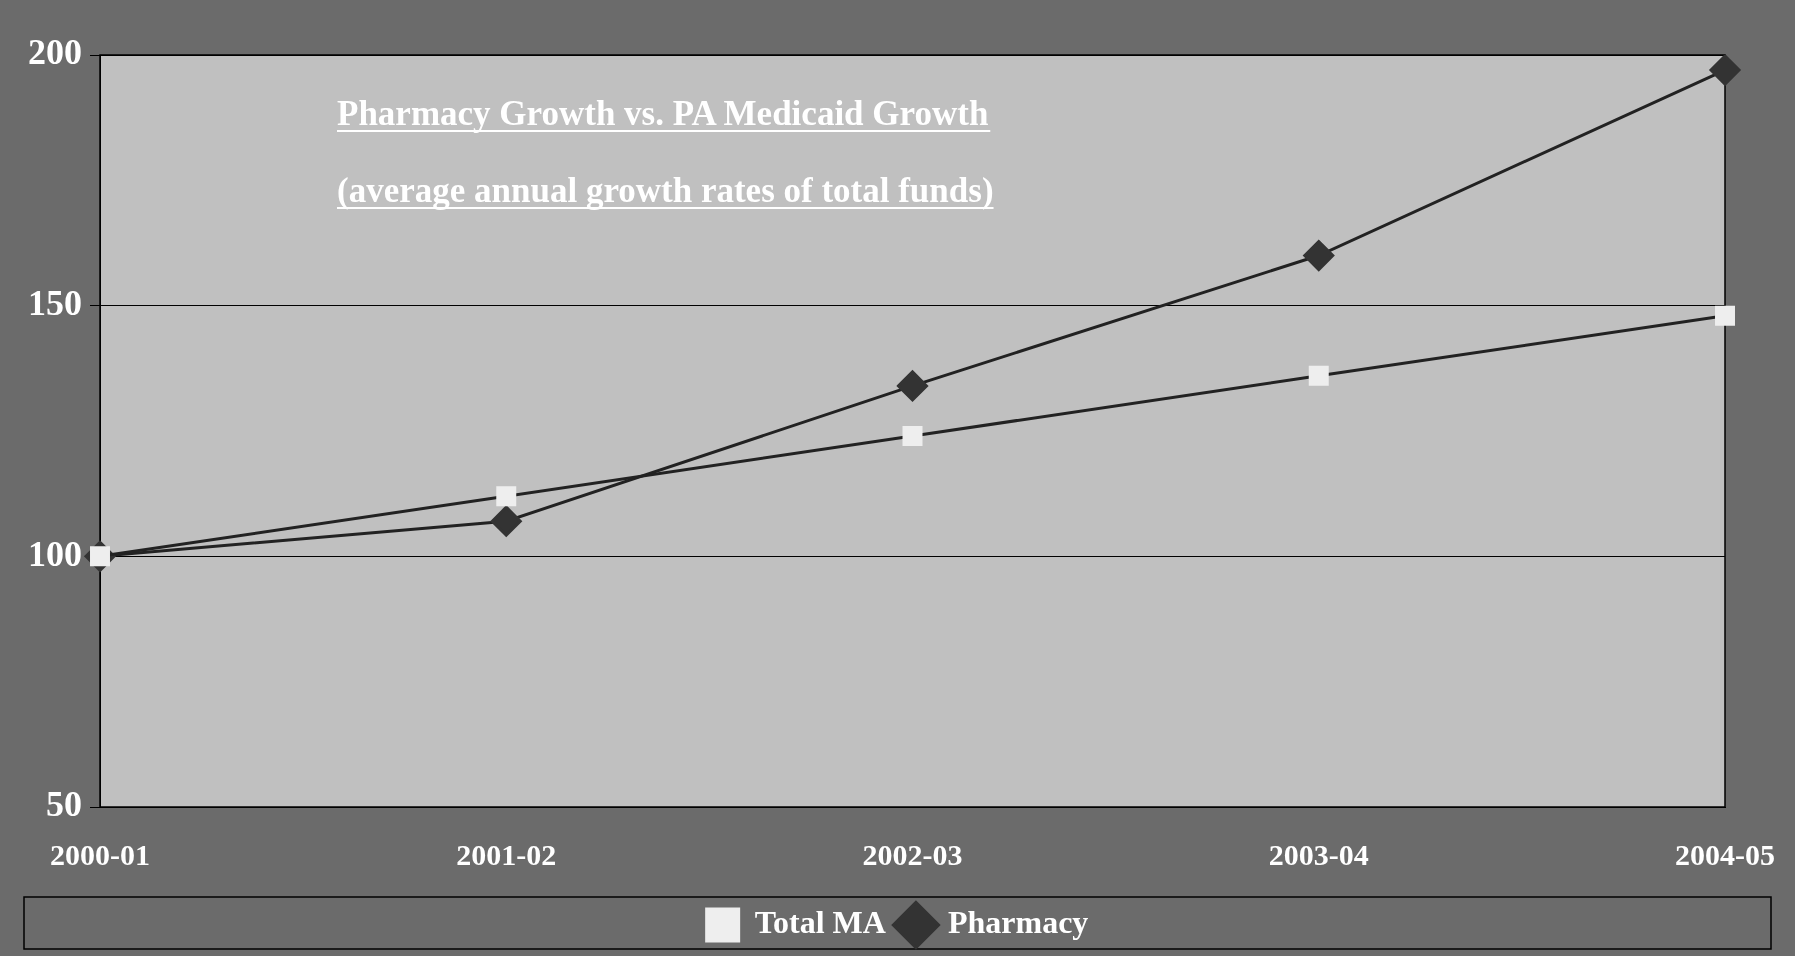 This screenshot has width=1795, height=956. I want to click on legend-label: Total MA, so click(820, 922).